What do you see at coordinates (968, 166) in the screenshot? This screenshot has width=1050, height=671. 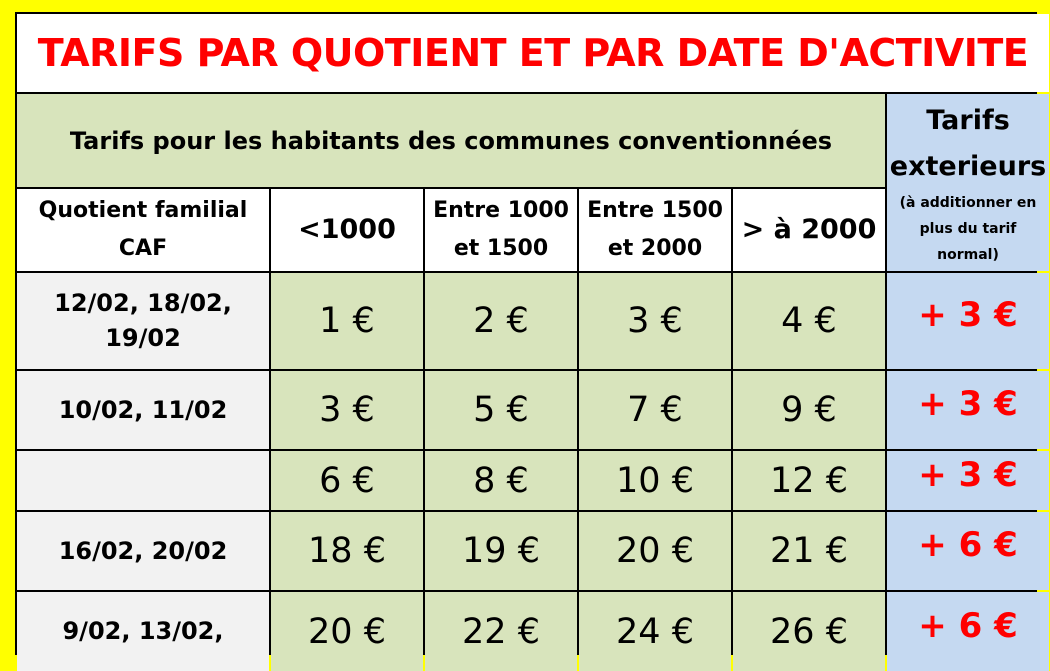 I see `exterior-title-2: exterieurs` at bounding box center [968, 166].